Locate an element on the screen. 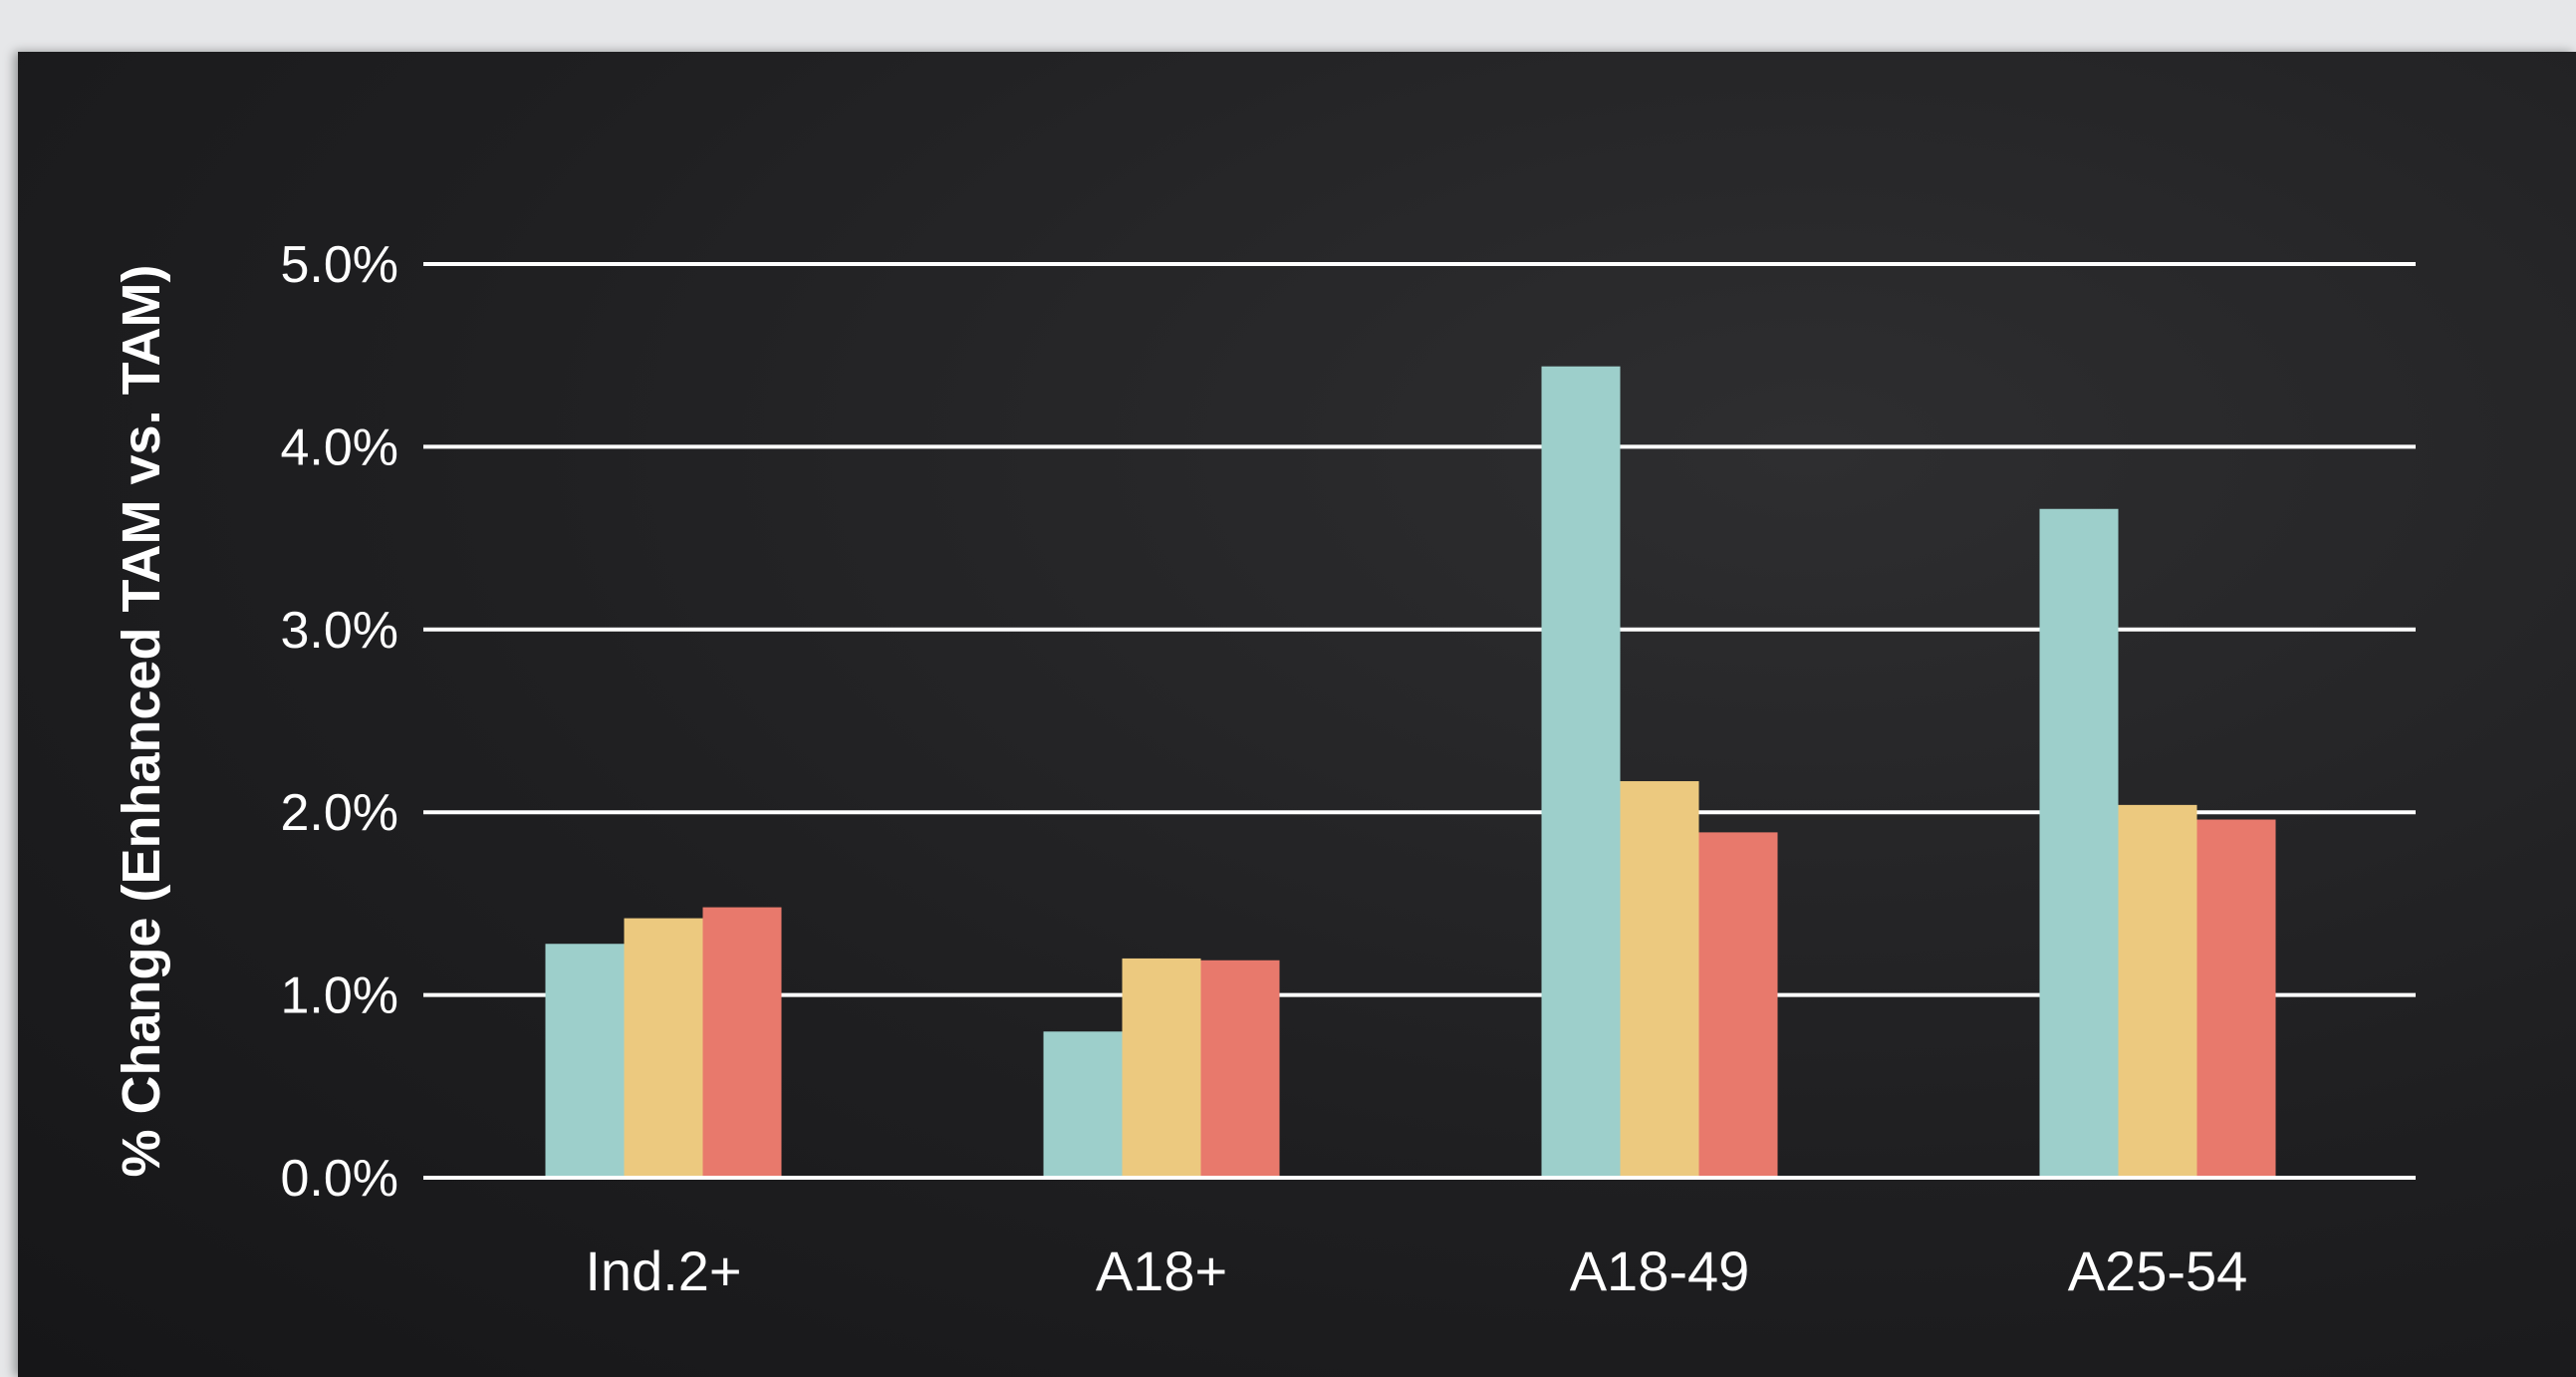 Image resolution: width=2576 pixels, height=1377 pixels. y-tick-labels: 0.0% 1.0% 2.0% 3.0% 4.0% 5.0% is located at coordinates (339, 722).